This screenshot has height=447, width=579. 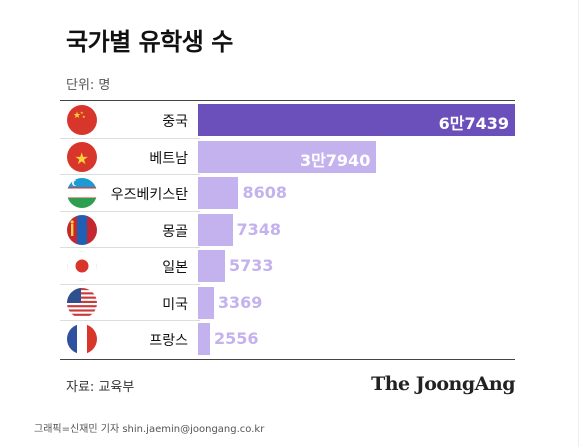 What do you see at coordinates (100, 387) in the screenshot?
I see `source-label: 자료: 교육부` at bounding box center [100, 387].